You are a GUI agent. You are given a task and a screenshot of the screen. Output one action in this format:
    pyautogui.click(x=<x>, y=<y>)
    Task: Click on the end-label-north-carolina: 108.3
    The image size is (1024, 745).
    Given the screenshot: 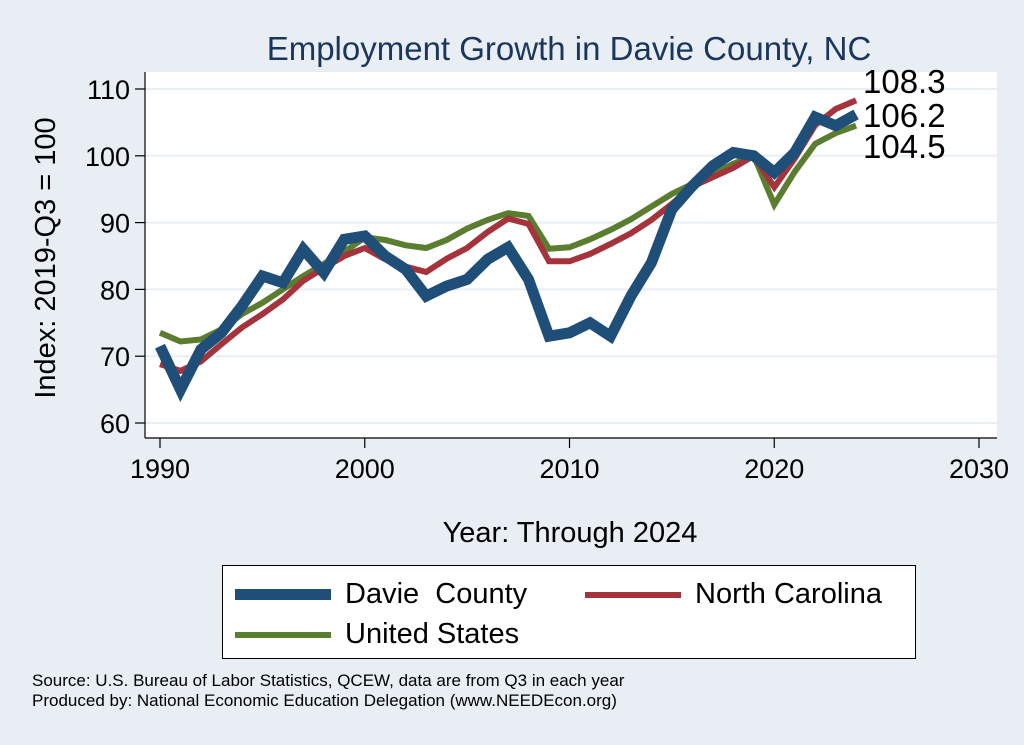 What is the action you would take?
    pyautogui.click(x=904, y=81)
    